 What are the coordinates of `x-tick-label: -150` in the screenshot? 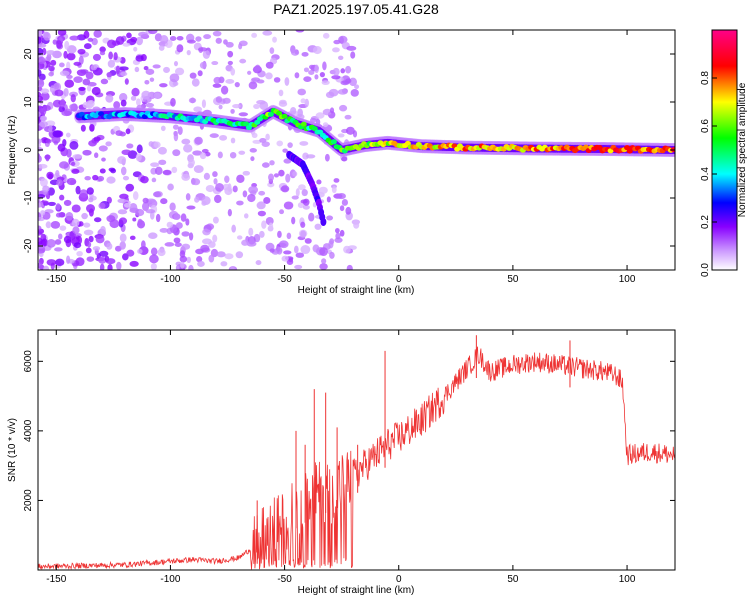 It's located at (56, 579).